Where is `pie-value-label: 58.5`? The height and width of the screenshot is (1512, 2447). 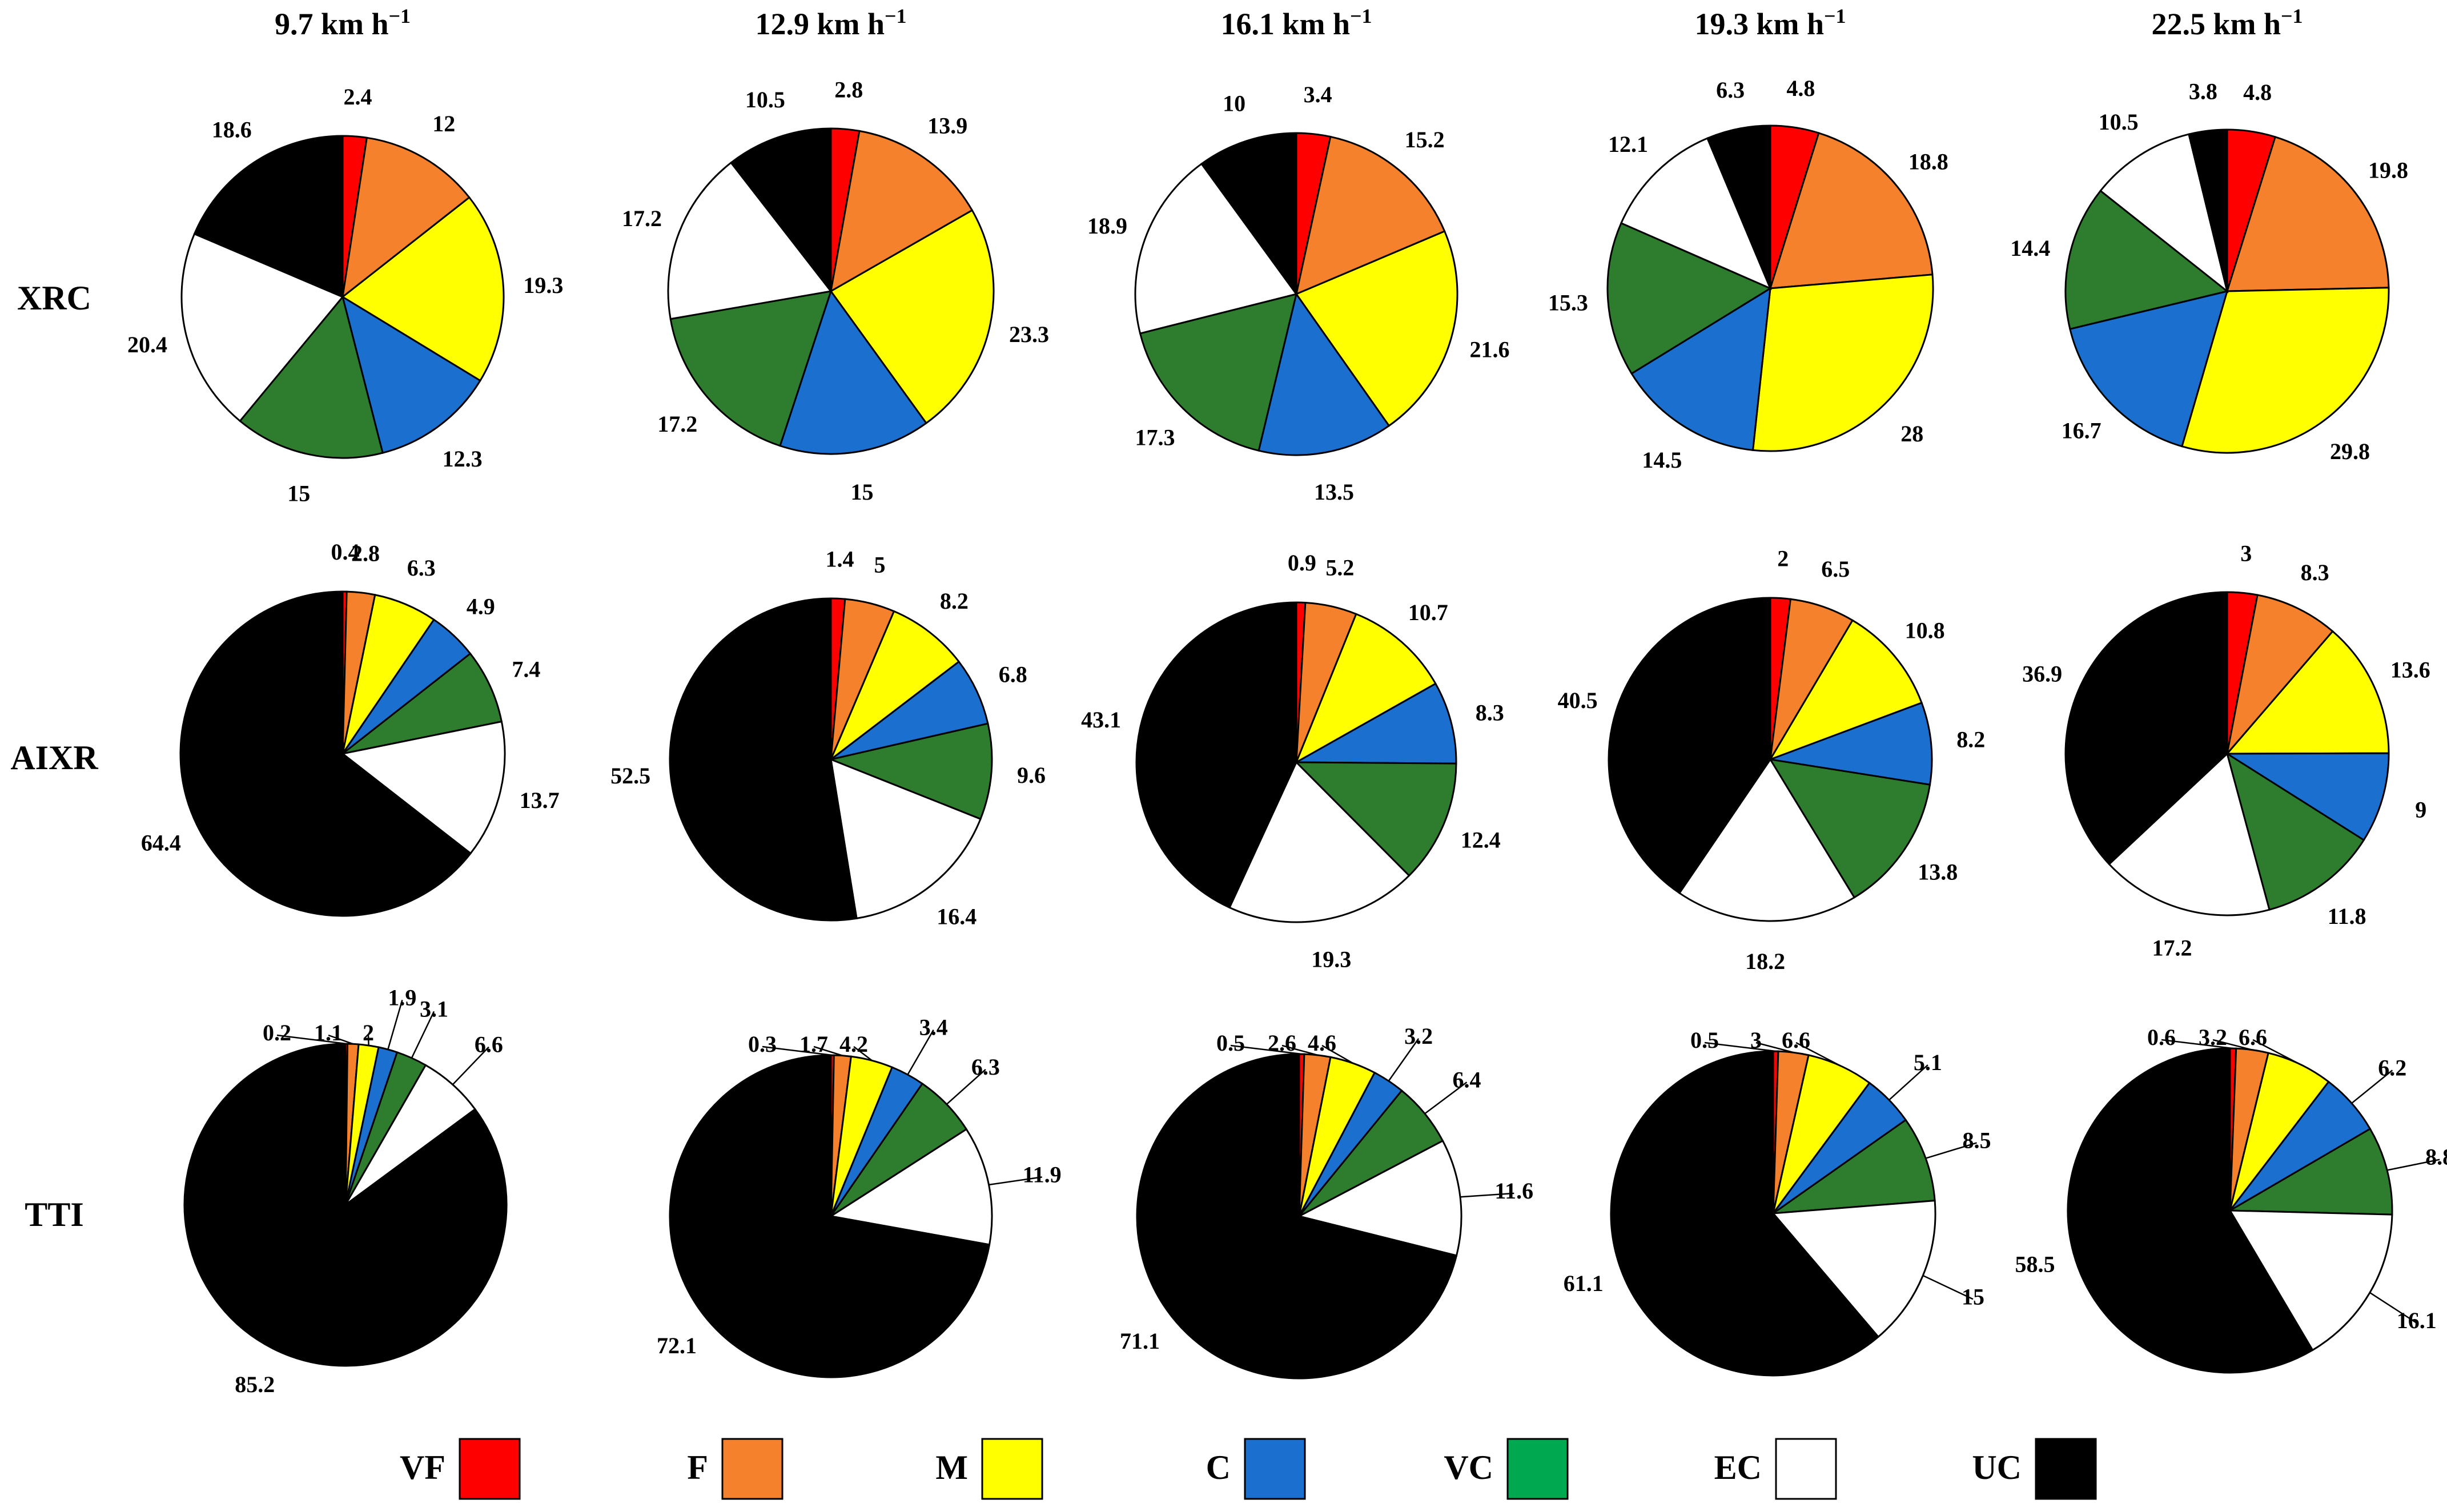
pie-value-label: 58.5 is located at coordinates (2035, 1264).